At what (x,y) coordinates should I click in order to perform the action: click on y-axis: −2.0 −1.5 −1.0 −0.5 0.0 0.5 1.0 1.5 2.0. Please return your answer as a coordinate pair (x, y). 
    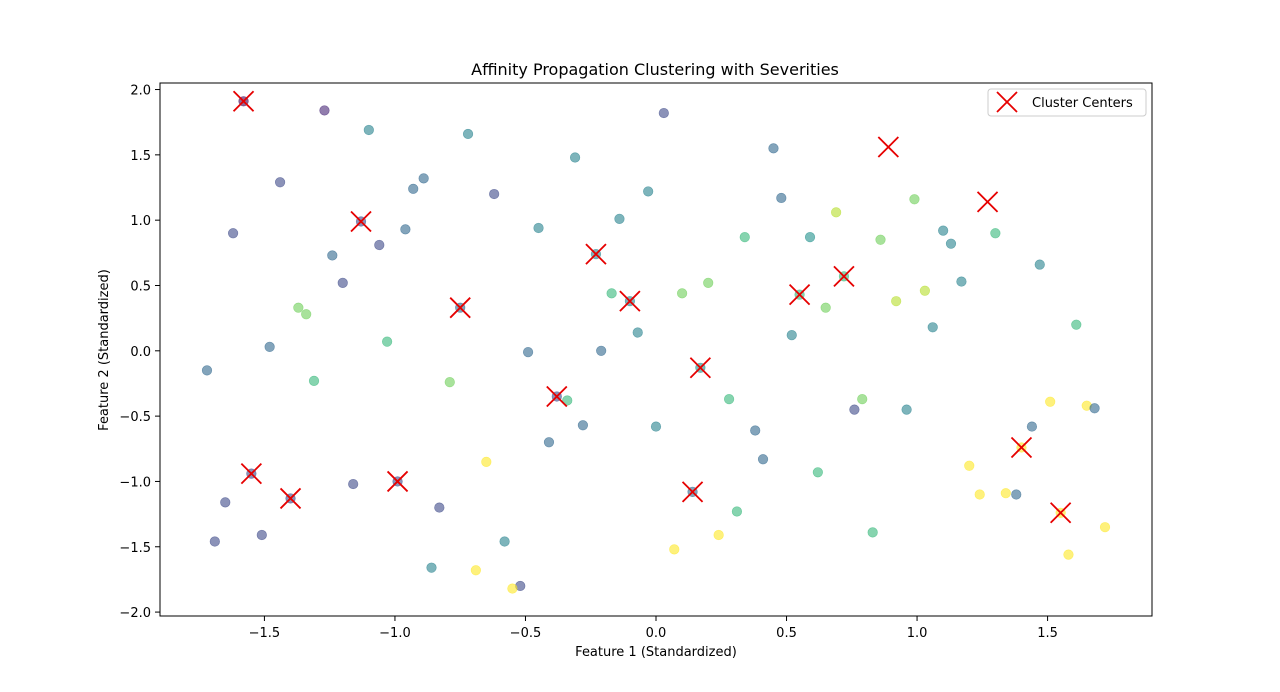
    Looking at the image, I should click on (139, 352).